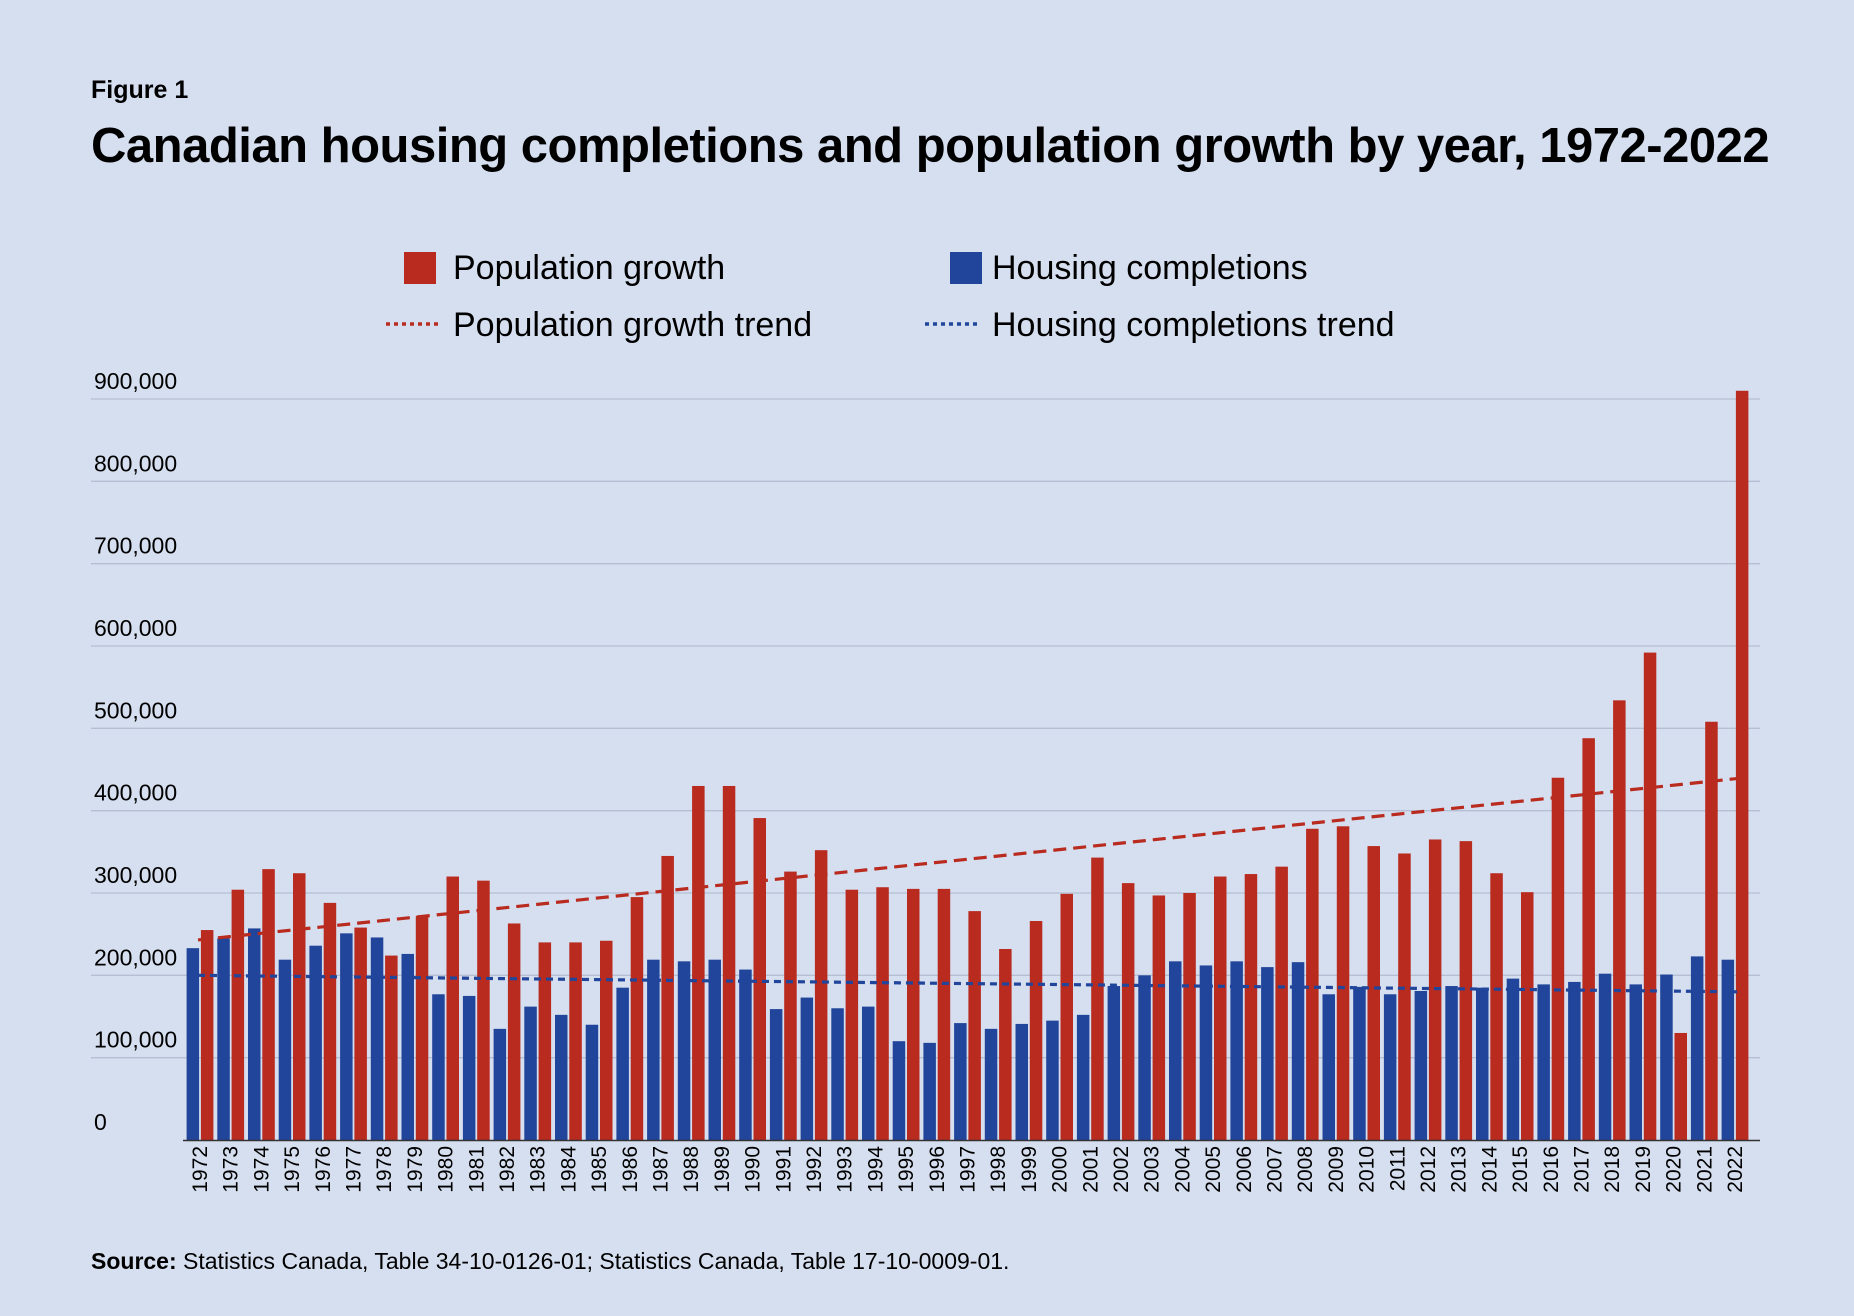  I want to click on x-tick-label: 2016, so click(1551, 1169).